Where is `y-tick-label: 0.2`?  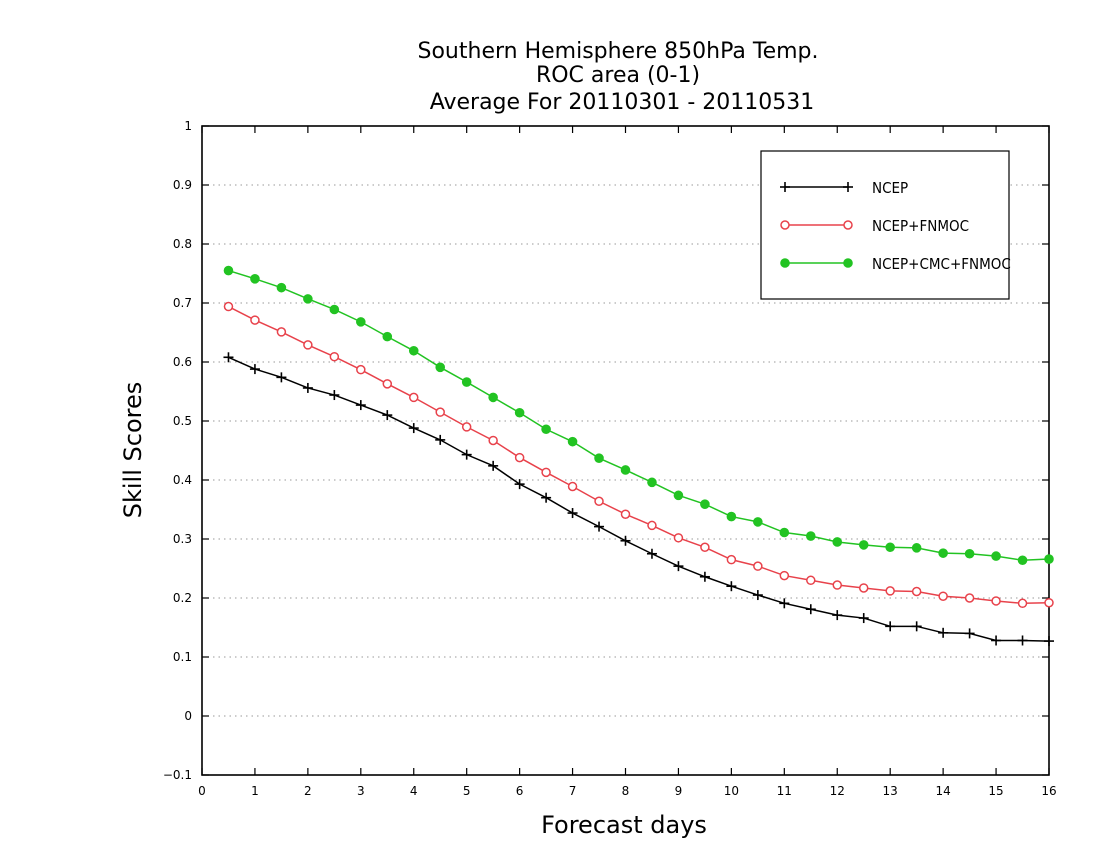
y-tick-label: 0.2 is located at coordinates (182, 598).